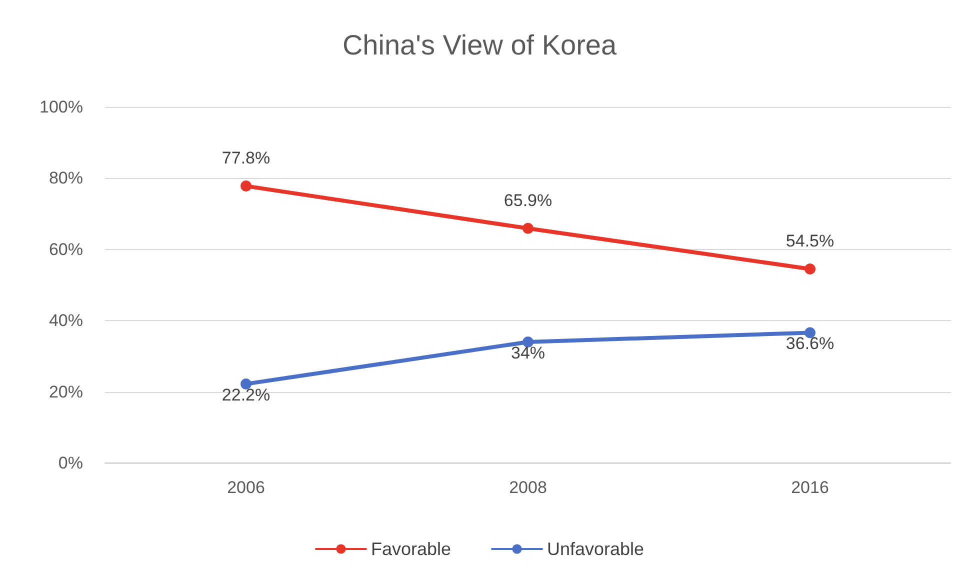 Image resolution: width=959 pixels, height=581 pixels. What do you see at coordinates (528, 352) in the screenshot?
I see `data-label: 34%` at bounding box center [528, 352].